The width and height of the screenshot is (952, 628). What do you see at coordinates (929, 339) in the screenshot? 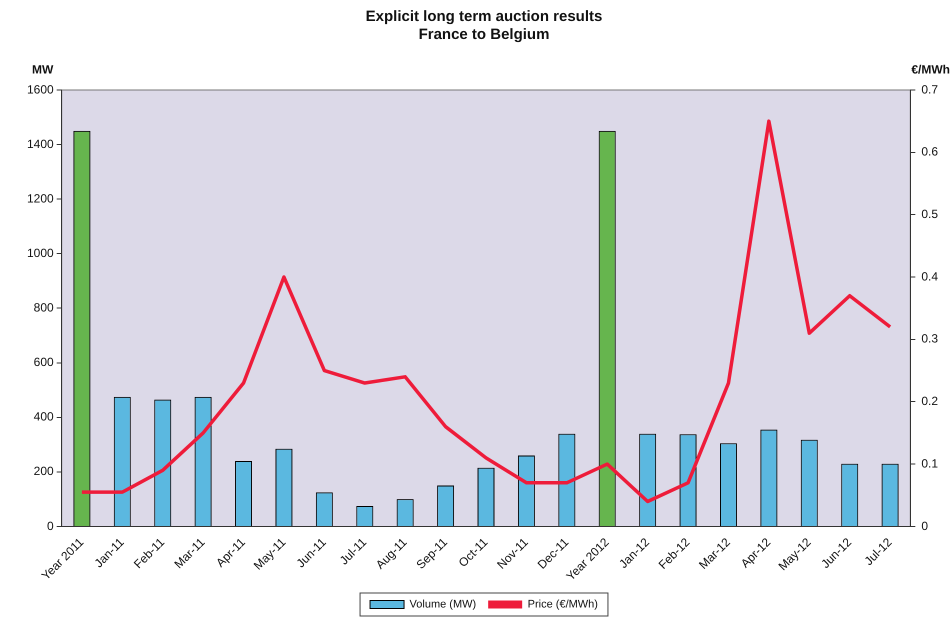
I see `y2-tick-label: 0.3` at bounding box center [929, 339].